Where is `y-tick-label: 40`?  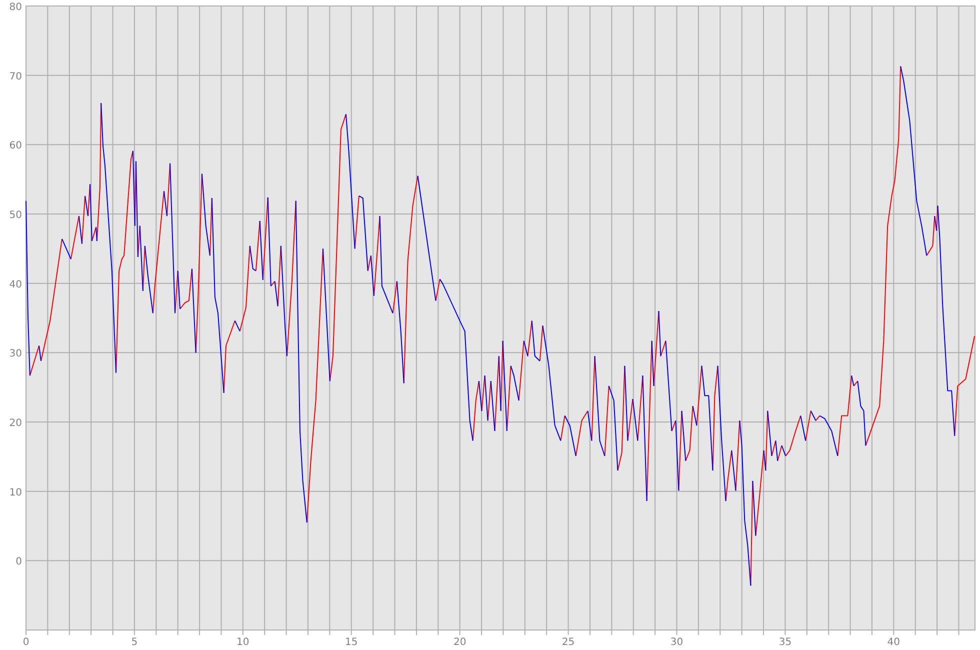
y-tick-label: 40 is located at coordinates (15, 284).